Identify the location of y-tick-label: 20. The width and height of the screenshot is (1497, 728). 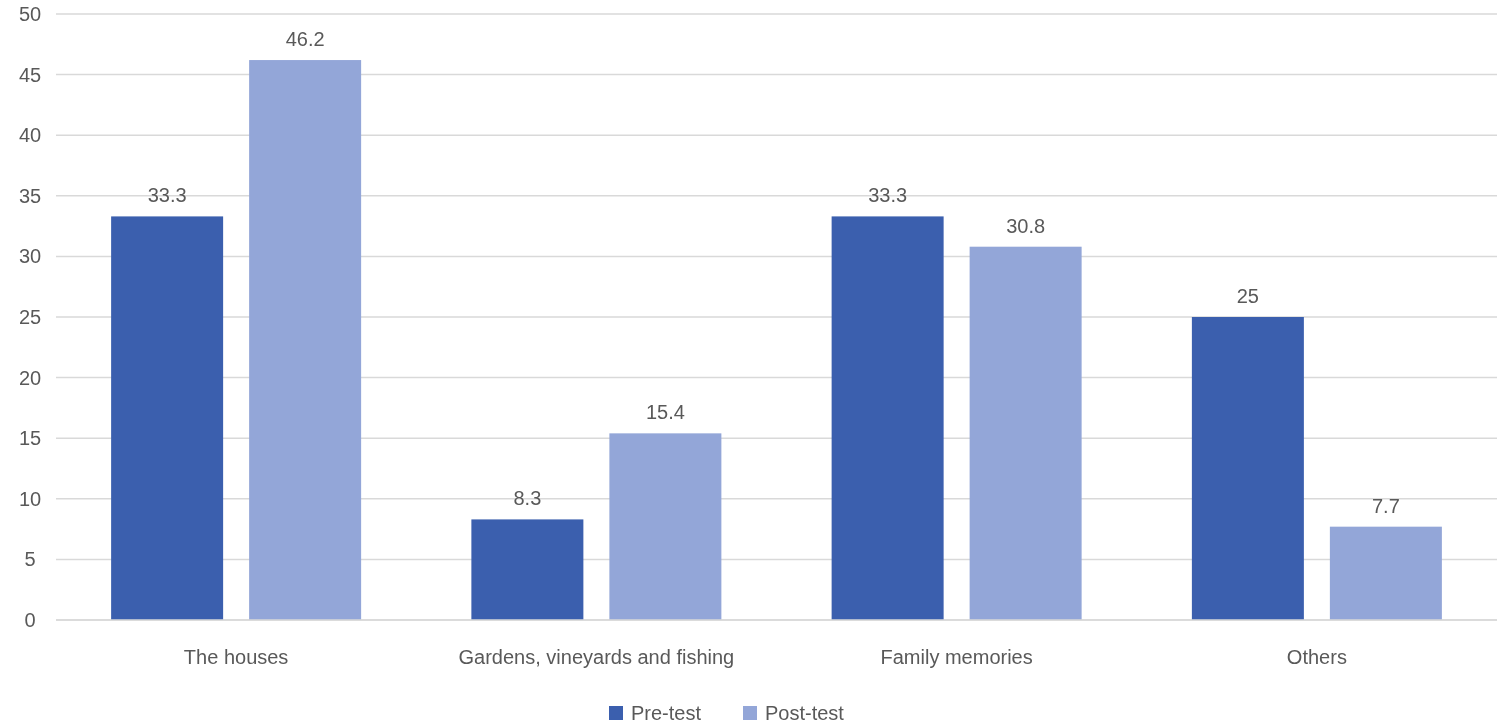
(30, 377).